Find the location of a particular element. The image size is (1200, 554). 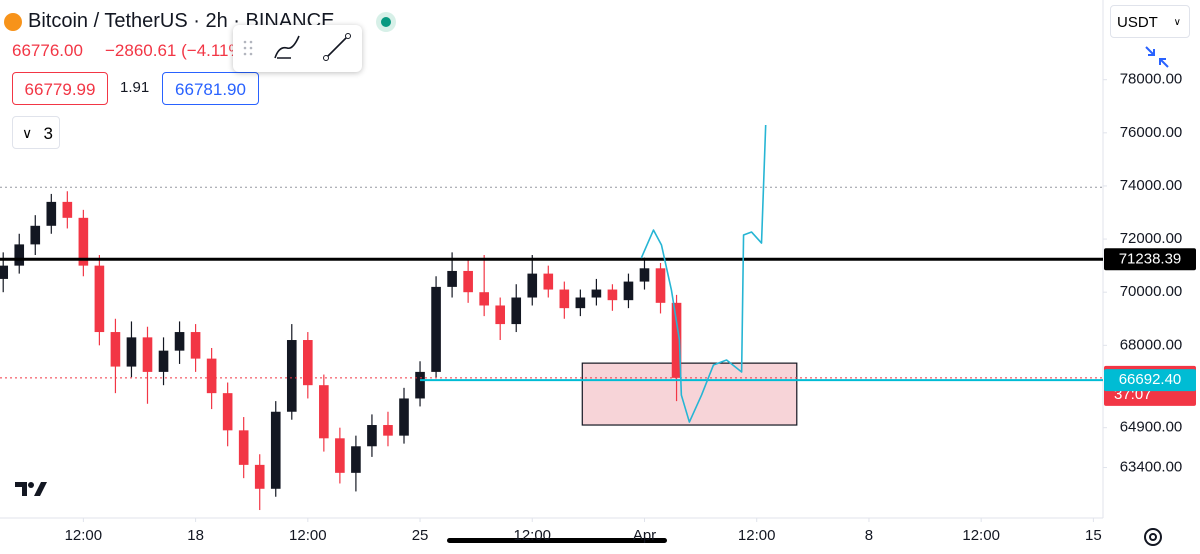

line-tool is located at coordinates (337, 47).